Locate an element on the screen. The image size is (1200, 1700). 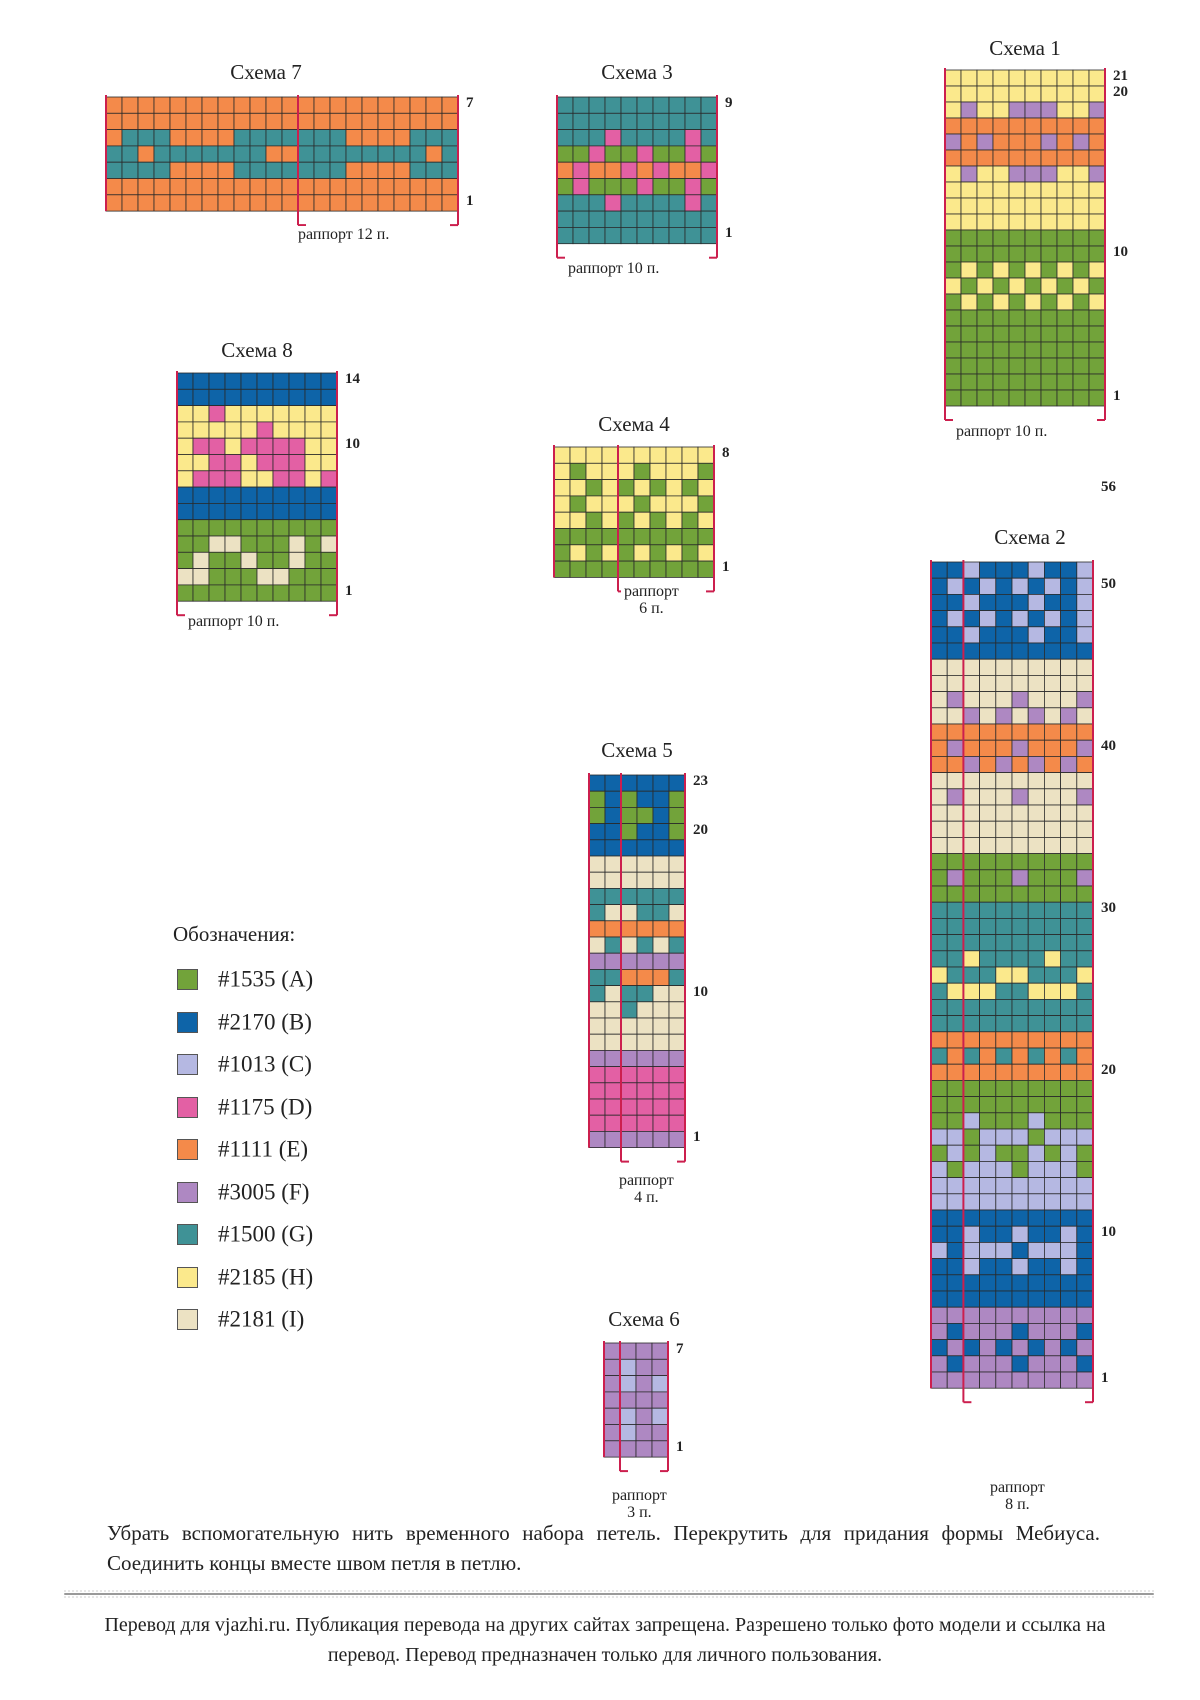
row-label: 8 is located at coordinates (726, 453).